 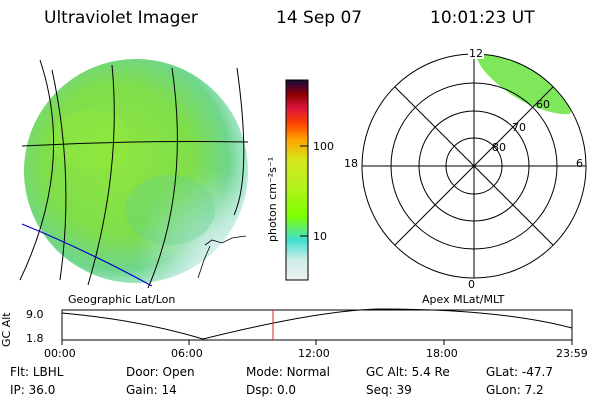 What do you see at coordinates (272, 199) in the screenshot?
I see `colorbar-label: photon cm⁻²s⁻¹` at bounding box center [272, 199].